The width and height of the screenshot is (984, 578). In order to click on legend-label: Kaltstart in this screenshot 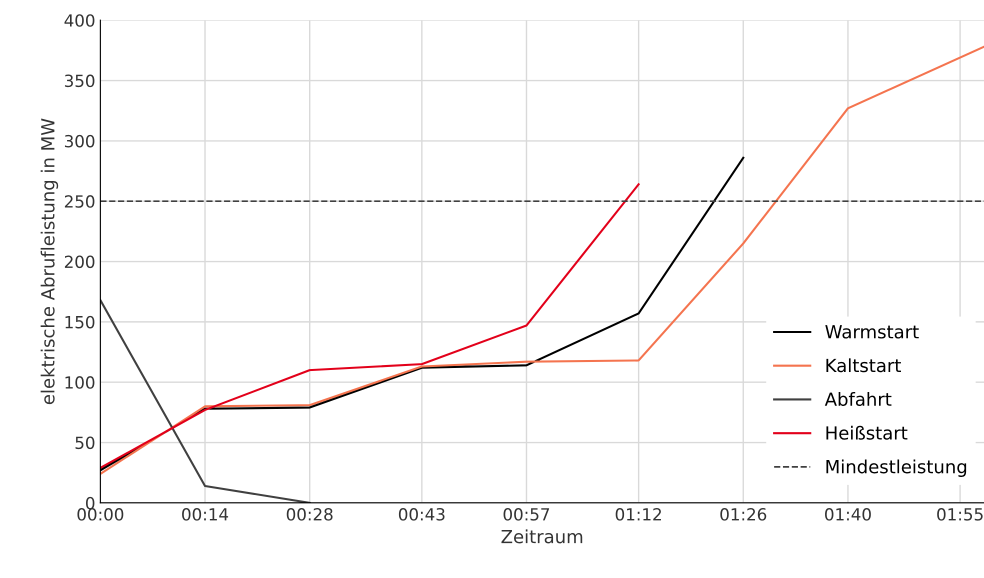, I will do `click(863, 365)`.